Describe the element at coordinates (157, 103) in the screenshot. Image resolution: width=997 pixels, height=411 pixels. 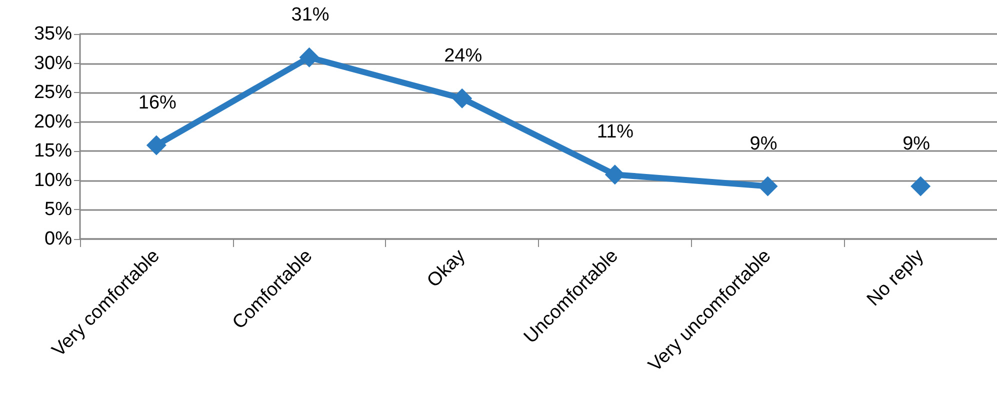
I see `data-label: 16%` at that location.